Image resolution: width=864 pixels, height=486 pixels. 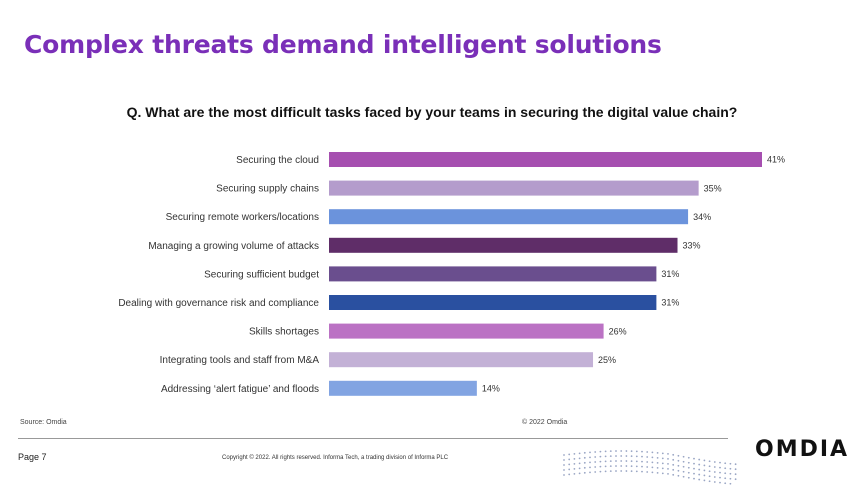 What do you see at coordinates (491, 389) in the screenshot?
I see `value-label: 14%` at bounding box center [491, 389].